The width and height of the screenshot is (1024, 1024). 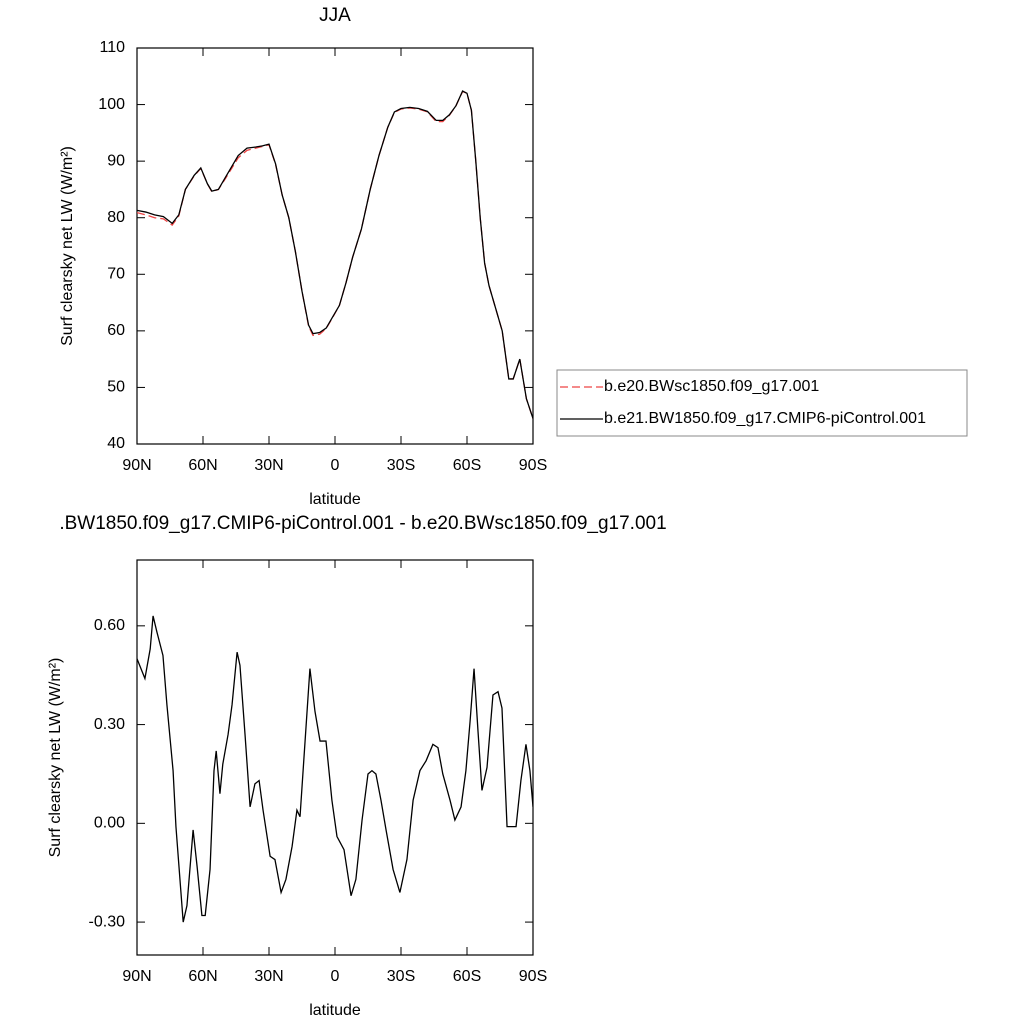 What do you see at coordinates (116, 217) in the screenshot?
I see `y-tick-label: 80` at bounding box center [116, 217].